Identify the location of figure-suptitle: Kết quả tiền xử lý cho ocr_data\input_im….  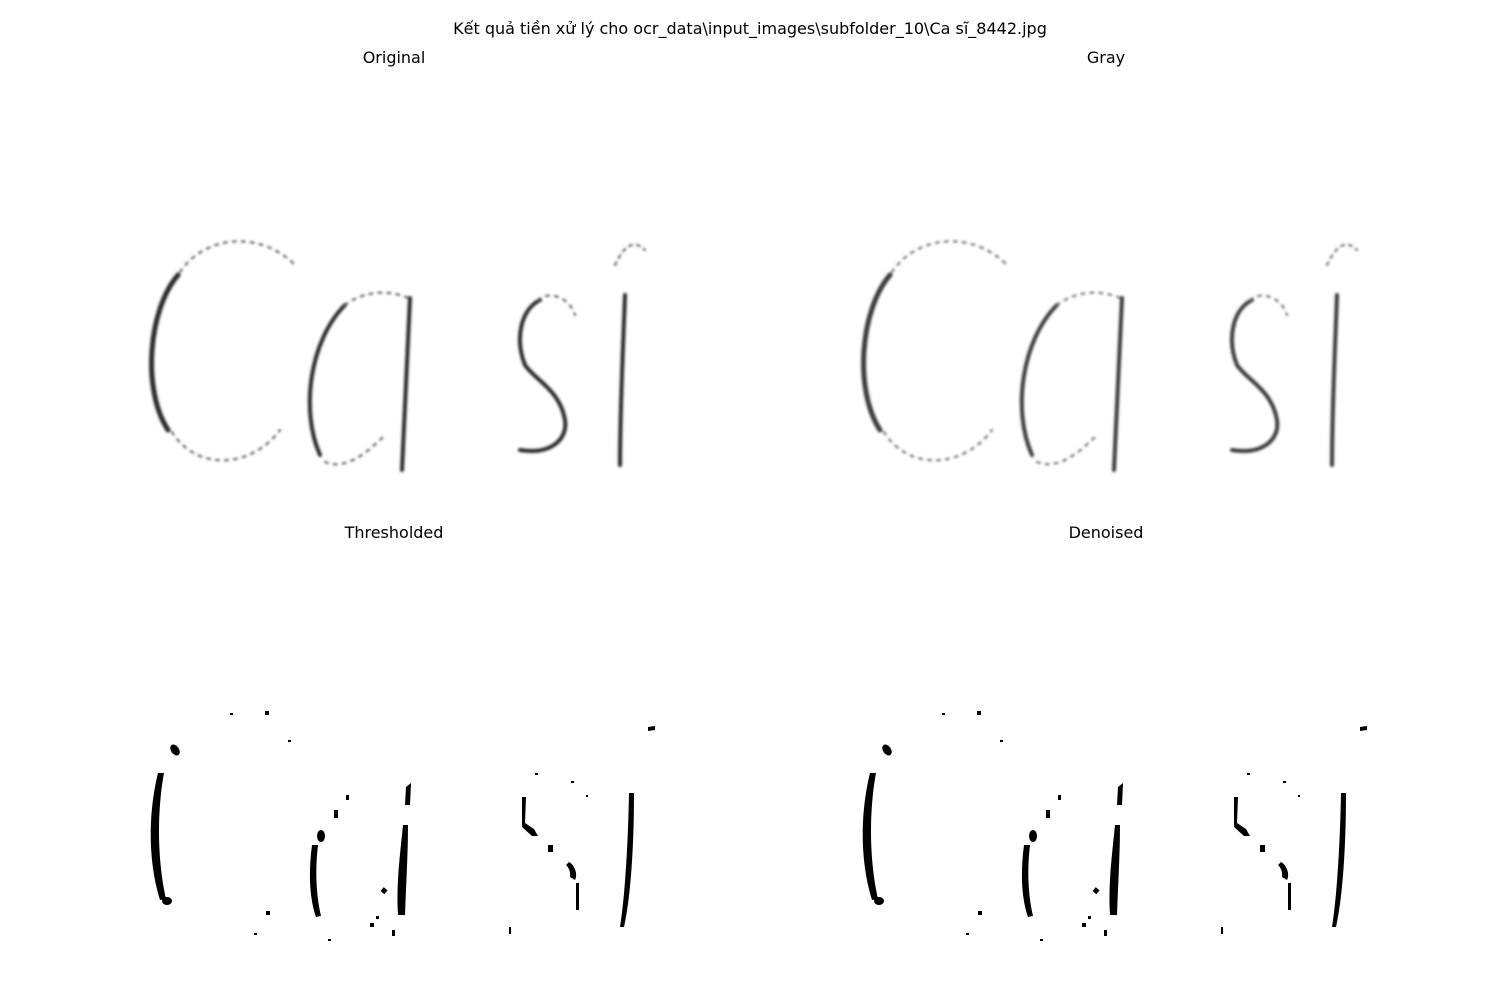
(750, 28).